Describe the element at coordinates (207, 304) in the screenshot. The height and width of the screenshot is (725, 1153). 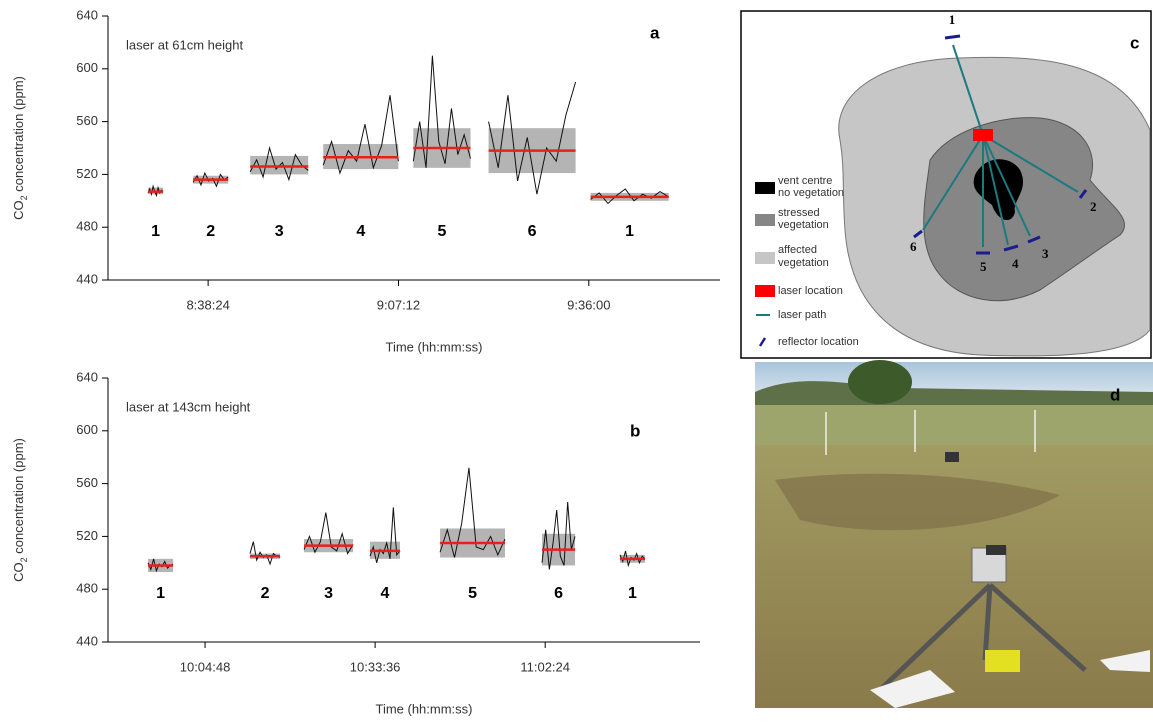
I see `x-tick-label: 8:38:24` at that location.